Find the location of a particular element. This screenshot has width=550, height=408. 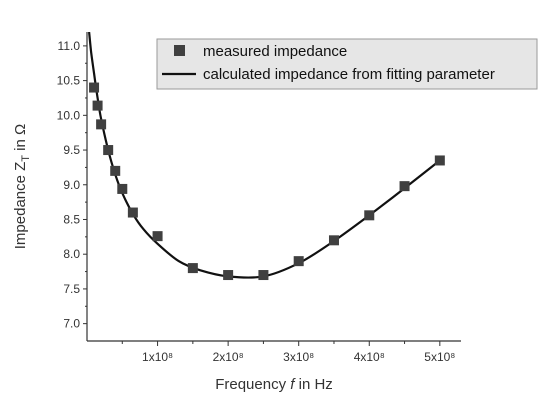

y-tick-label: 8.5 is located at coordinates (71, 219).